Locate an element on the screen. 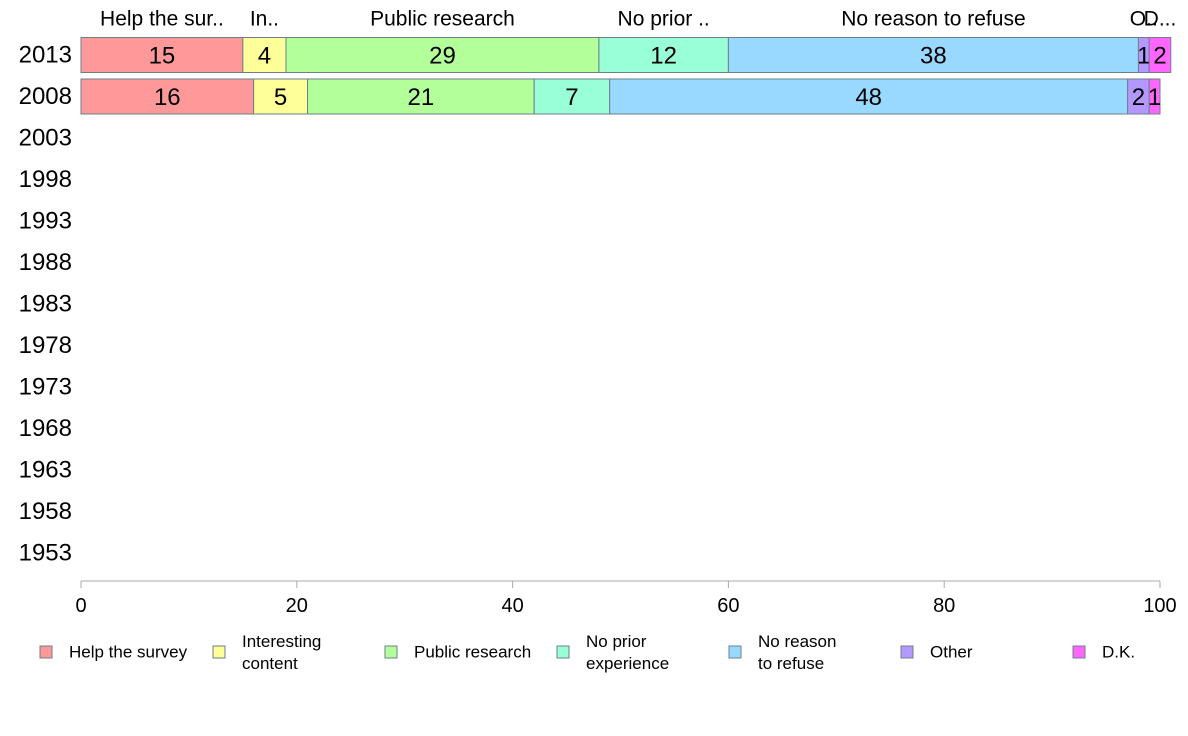  legend-swatch-help-the-survey is located at coordinates (46, 652).